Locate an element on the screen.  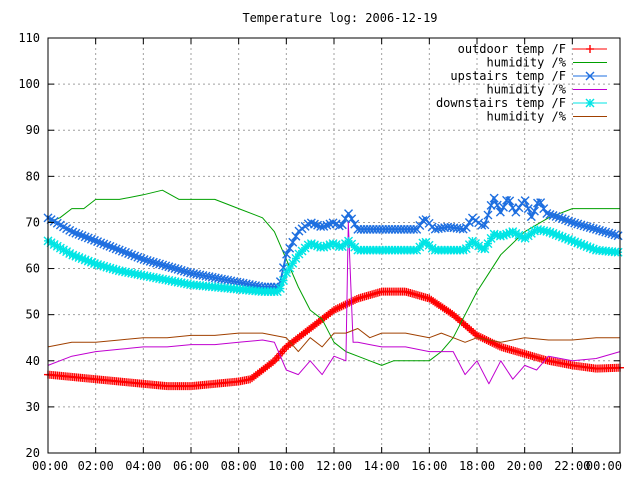
x-tick-label: 00:00 is located at coordinates (604, 466).